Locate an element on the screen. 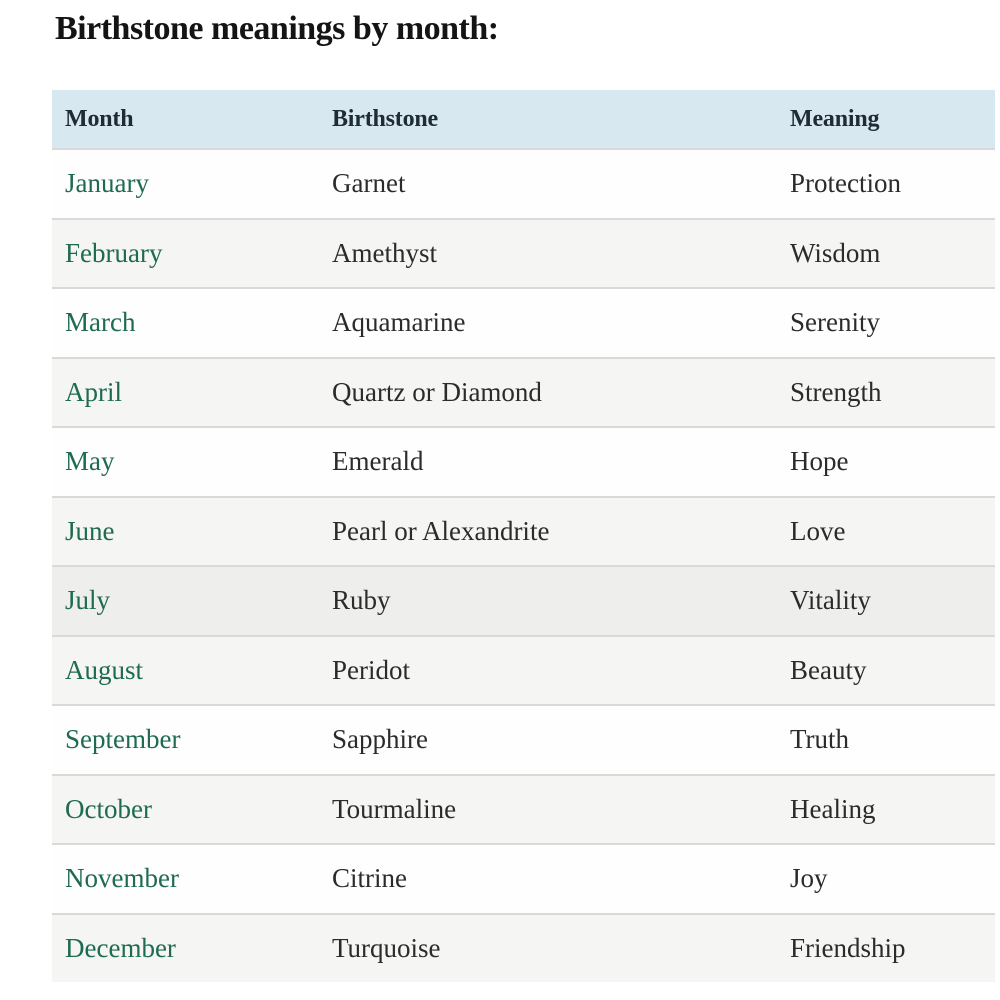  meaning-cell: Truth is located at coordinates (820, 739).